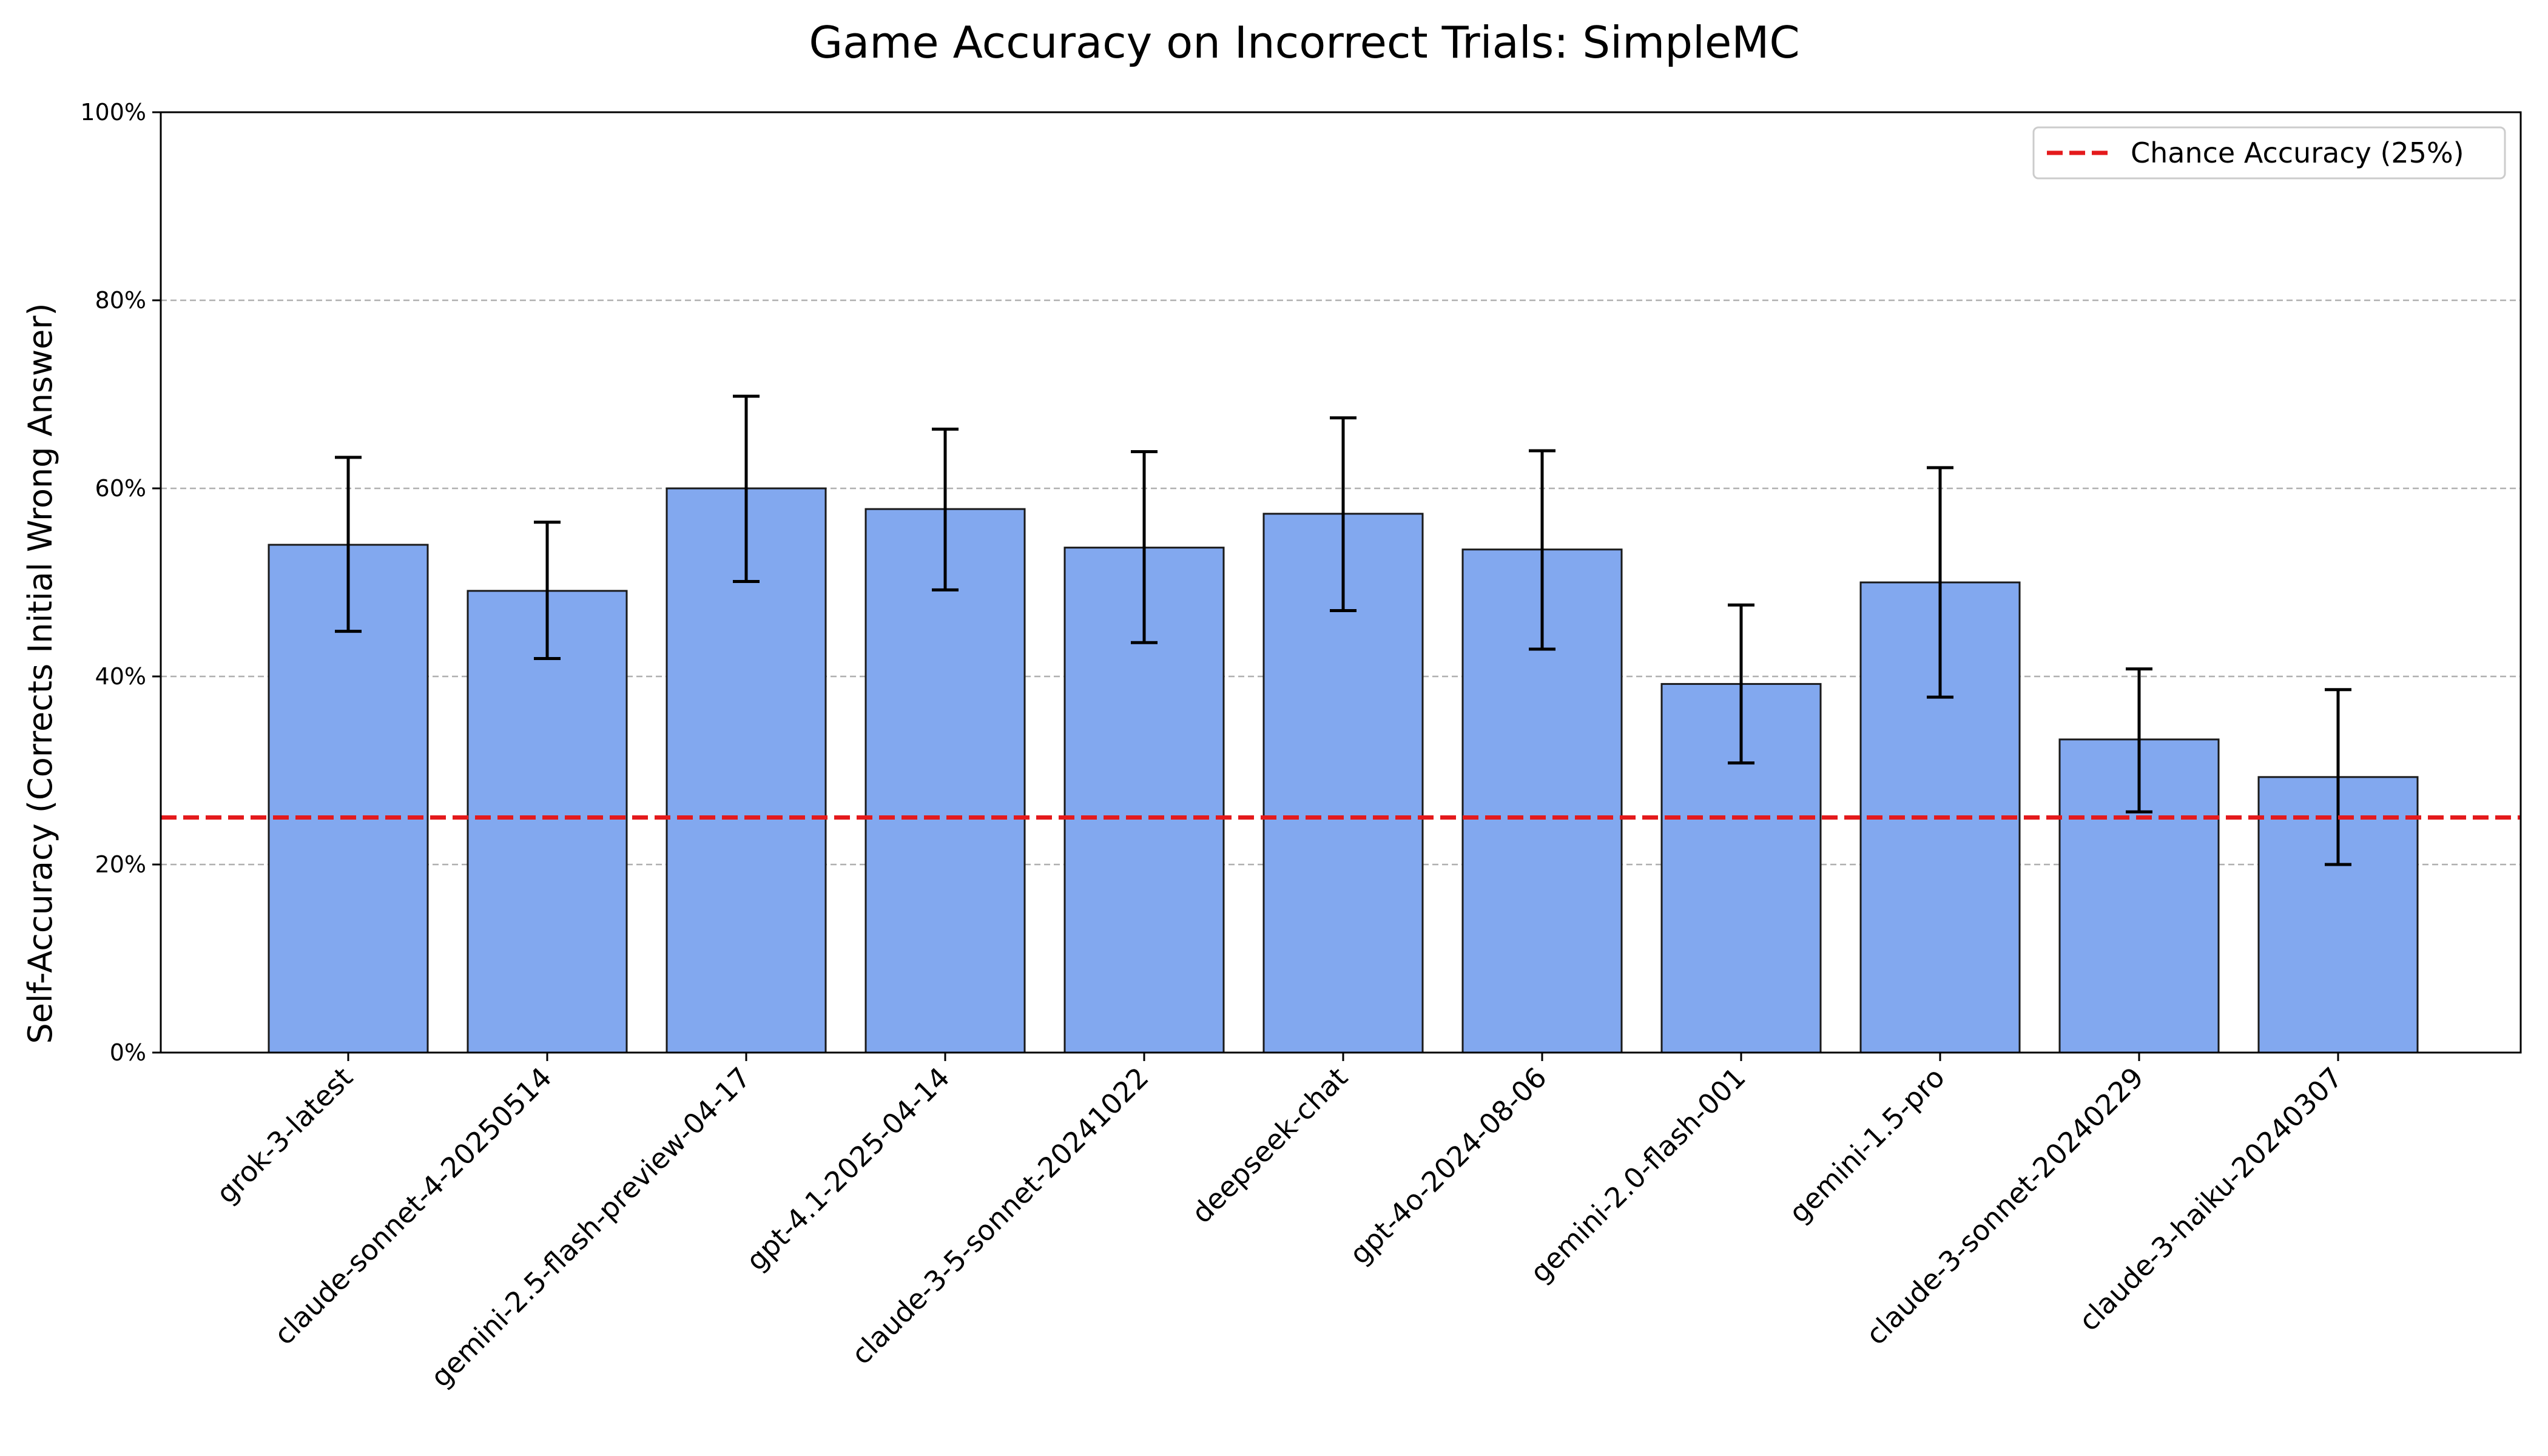  I want to click on y-tick-label: 20%, so click(120, 864).